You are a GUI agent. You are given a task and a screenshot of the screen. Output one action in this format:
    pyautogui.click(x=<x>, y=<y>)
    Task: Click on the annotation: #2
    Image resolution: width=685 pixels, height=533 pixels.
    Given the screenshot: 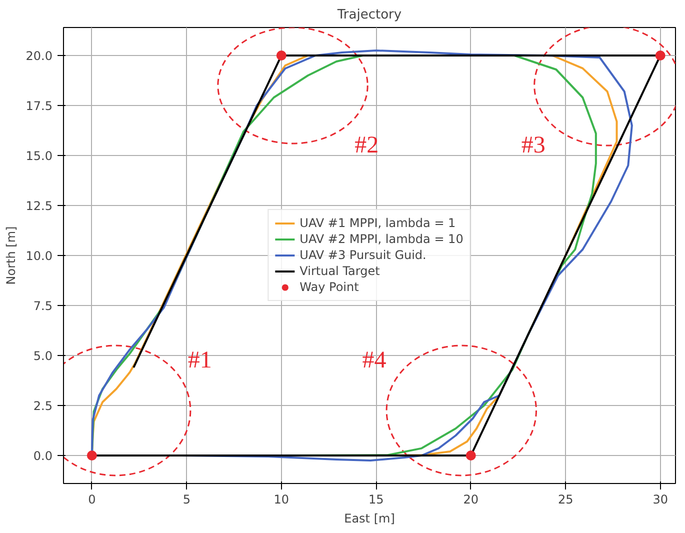 What is the action you would take?
    pyautogui.click(x=366, y=145)
    